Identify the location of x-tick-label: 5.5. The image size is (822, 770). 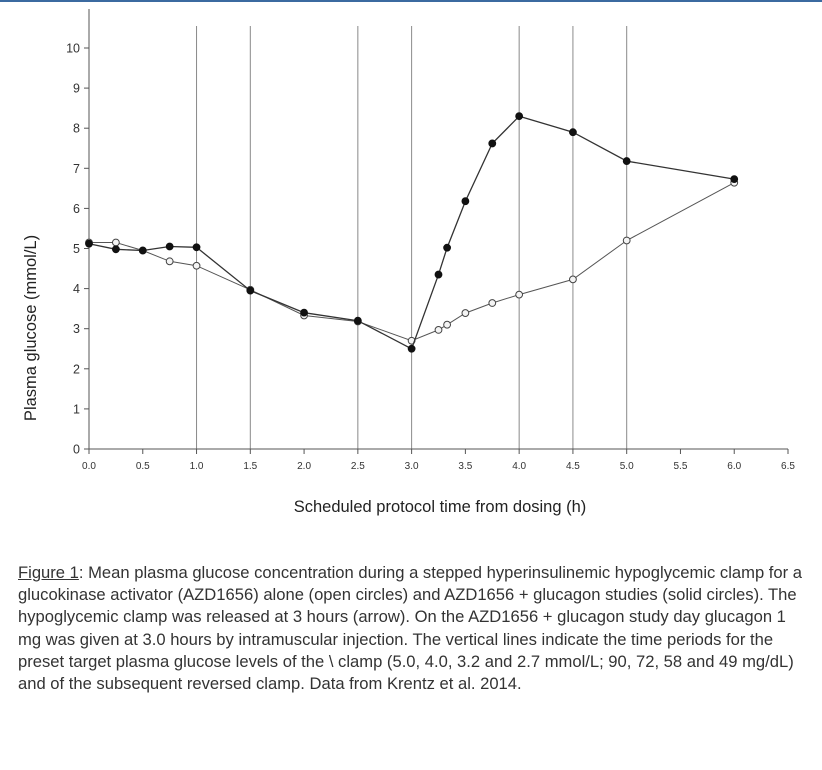
(681, 466).